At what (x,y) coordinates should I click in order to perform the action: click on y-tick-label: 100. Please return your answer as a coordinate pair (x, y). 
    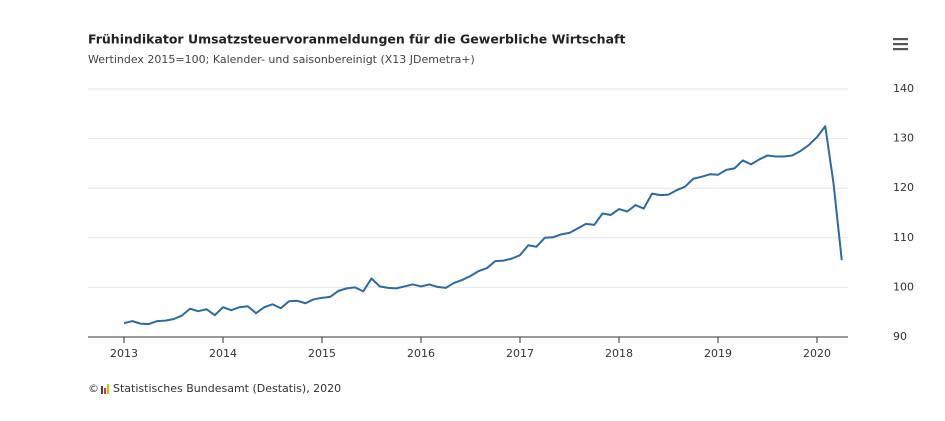
    Looking at the image, I should click on (903, 286).